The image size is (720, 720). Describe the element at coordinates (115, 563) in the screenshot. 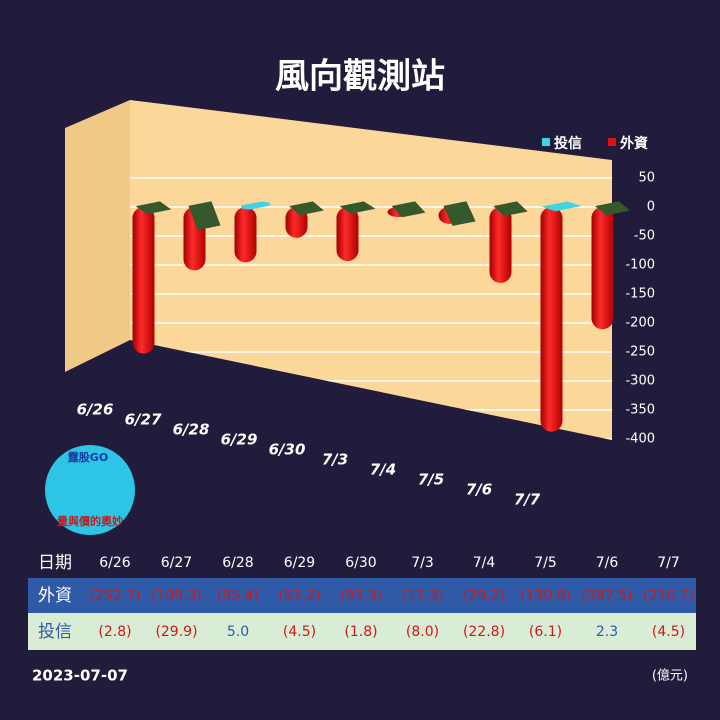

I see `table-date: 6/26` at that location.